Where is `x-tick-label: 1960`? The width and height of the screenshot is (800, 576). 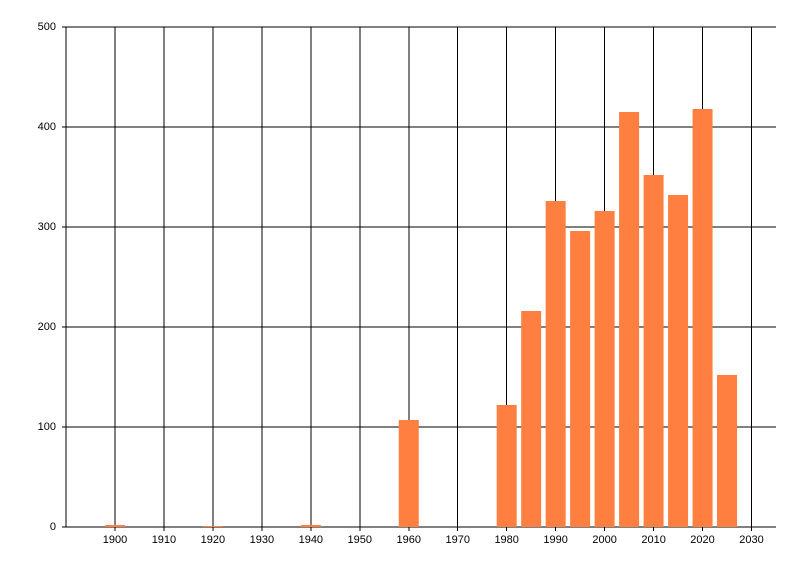 x-tick-label: 1960 is located at coordinates (409, 540).